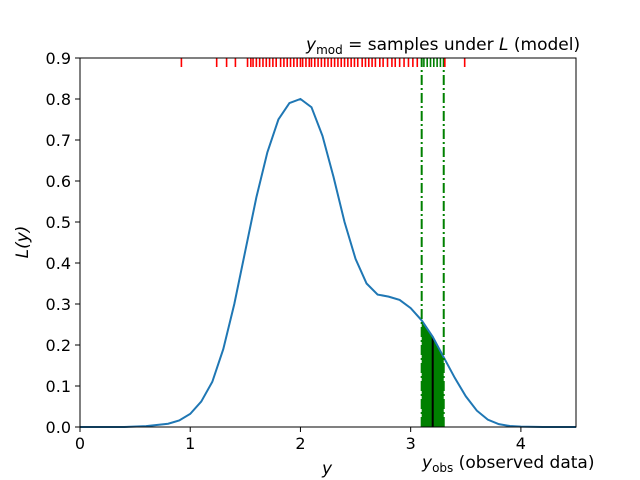 Image resolution: width=640 pixels, height=480 pixels. I want to click on y-tick-label-9: 0.8, so click(58, 99).